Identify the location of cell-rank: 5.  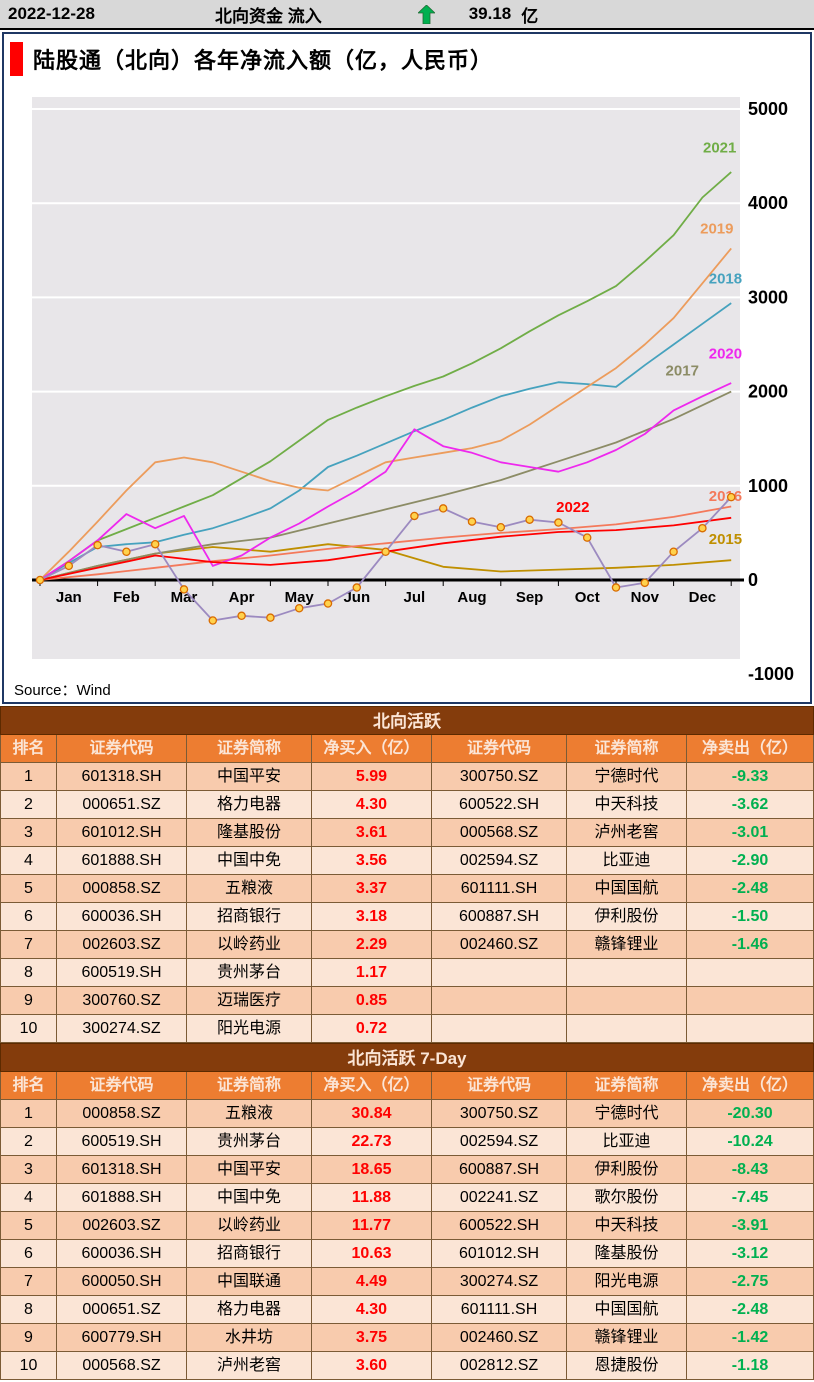
(28, 1226).